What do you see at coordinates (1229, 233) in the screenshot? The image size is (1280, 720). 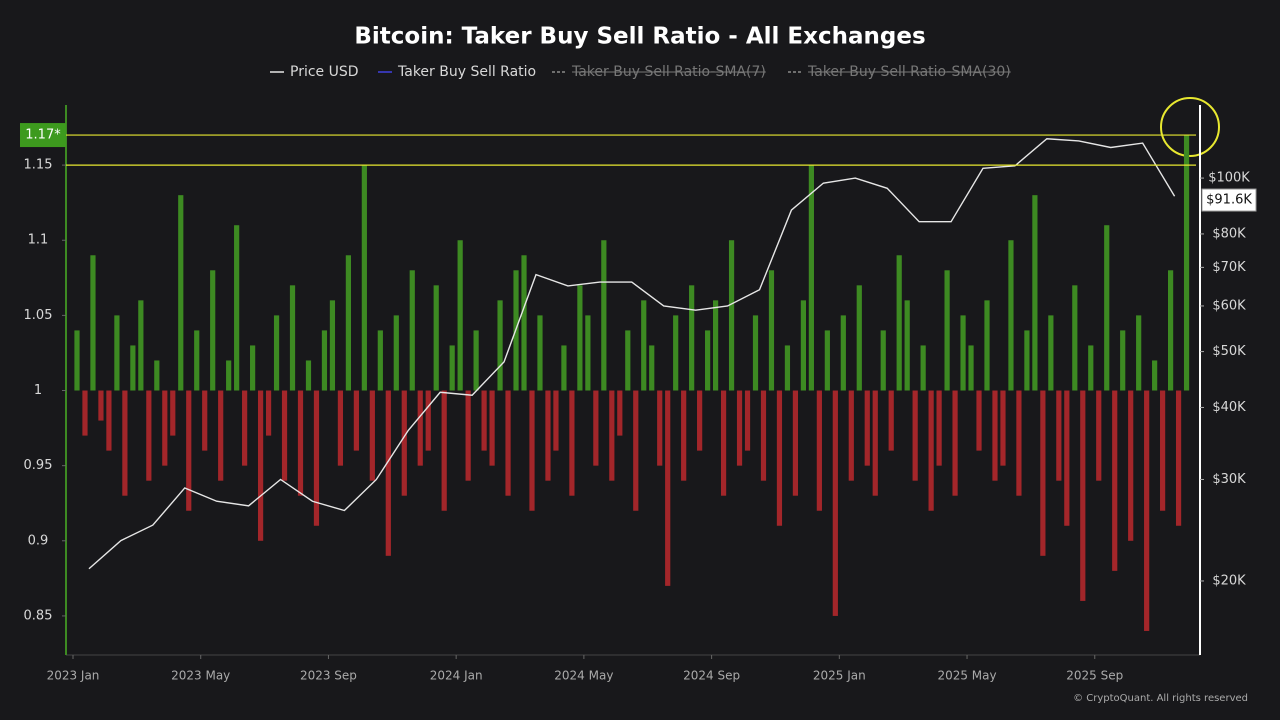 I see `y2-tick-label: $80K` at bounding box center [1229, 233].